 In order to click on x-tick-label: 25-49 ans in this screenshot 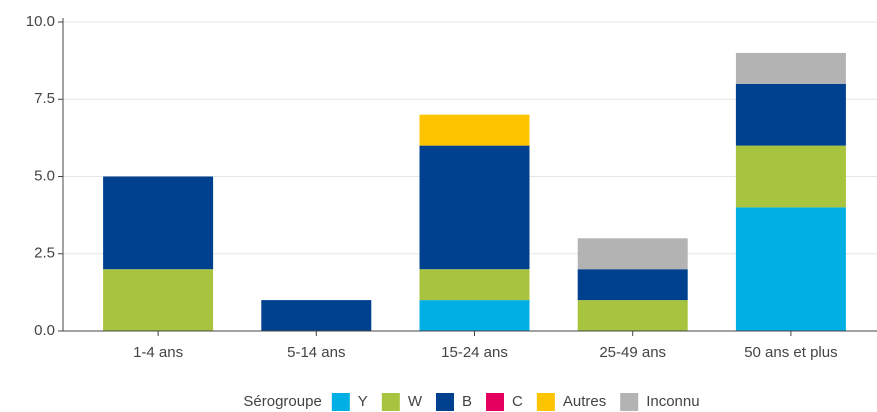, I will do `click(632, 352)`.